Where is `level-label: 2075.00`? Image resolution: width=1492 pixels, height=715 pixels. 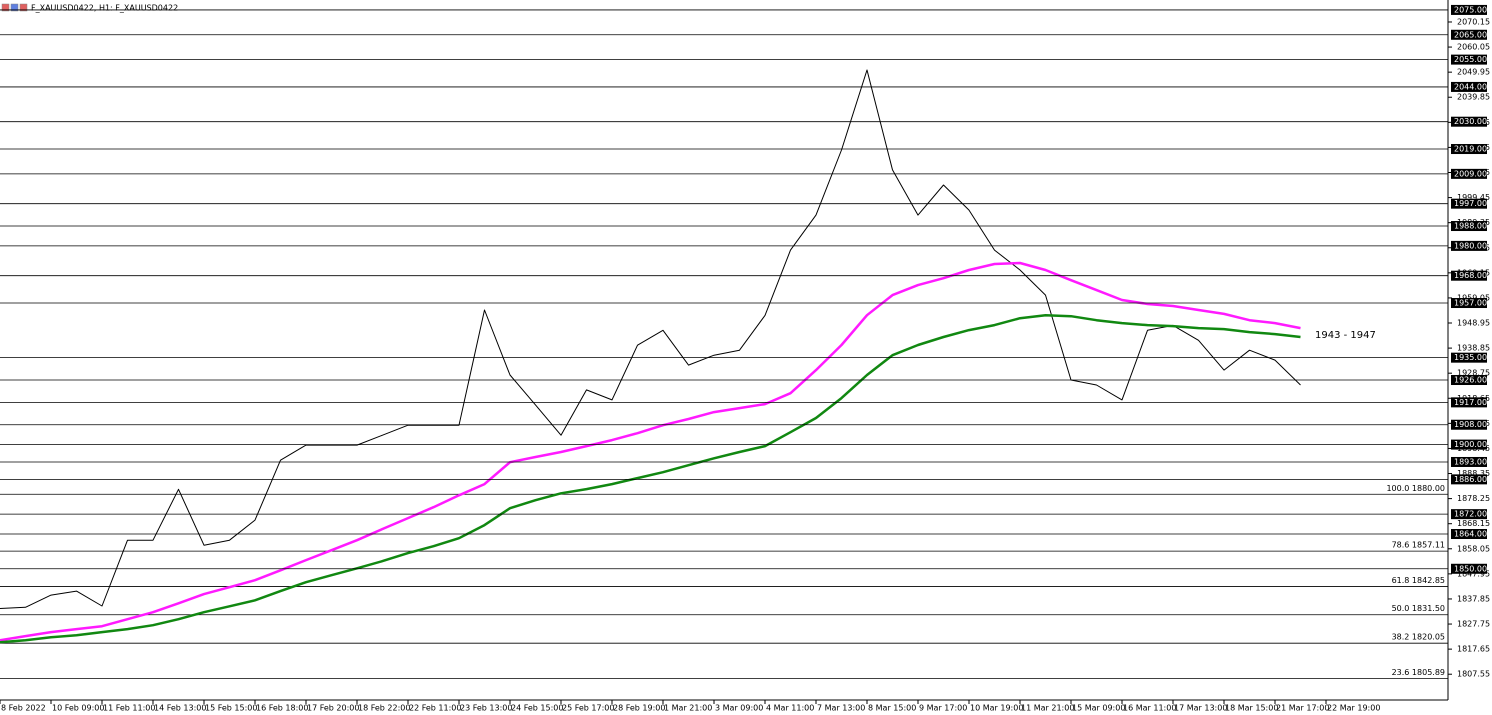 level-label: 2075.00 is located at coordinates (1470, 9).